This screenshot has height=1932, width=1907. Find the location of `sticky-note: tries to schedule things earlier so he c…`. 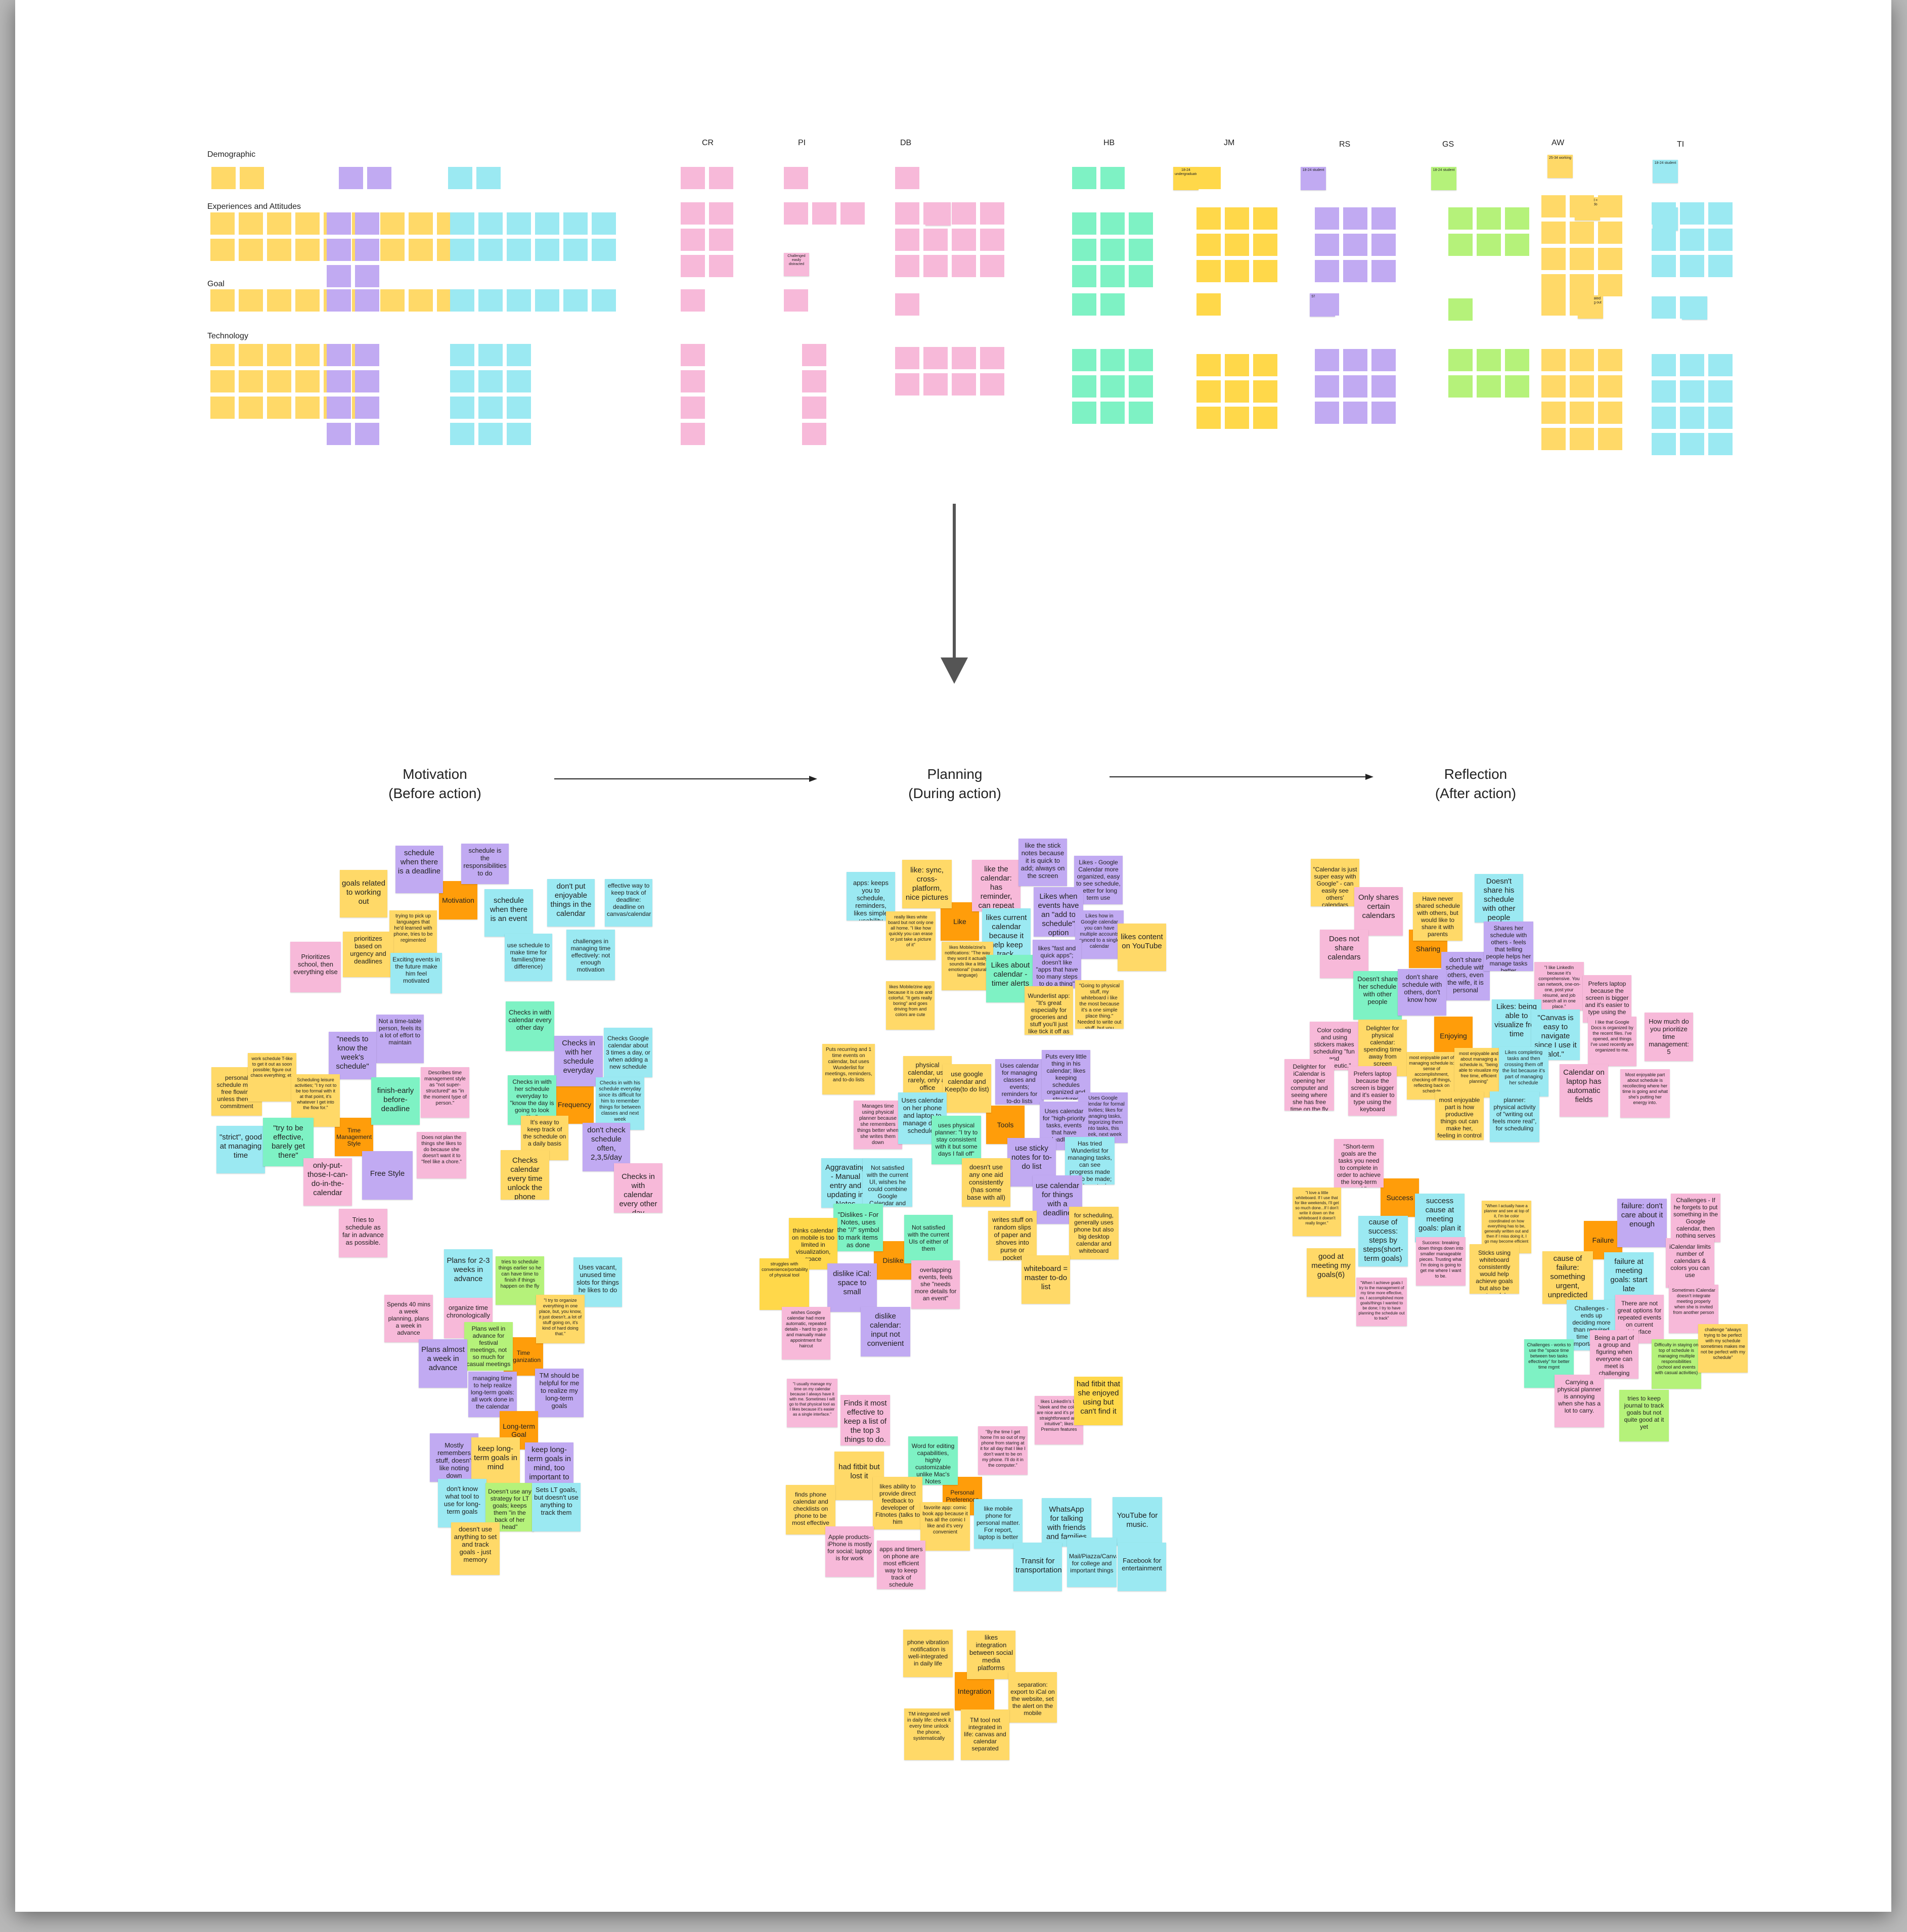

sticky-note: tries to schedule things earlier so he c… is located at coordinates (520, 1280).